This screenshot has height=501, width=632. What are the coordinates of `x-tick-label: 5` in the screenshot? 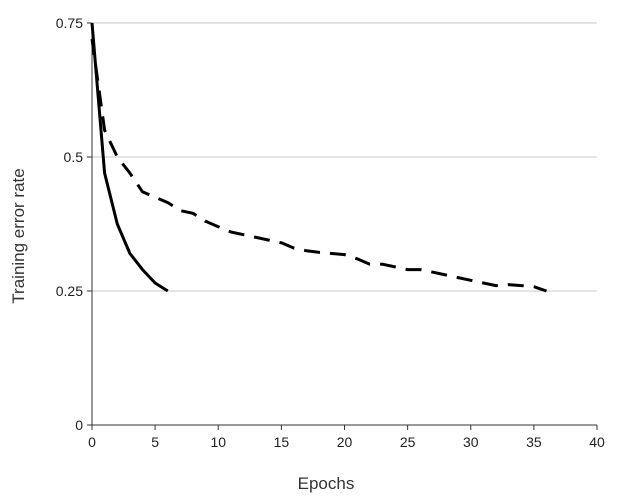 It's located at (155, 442).